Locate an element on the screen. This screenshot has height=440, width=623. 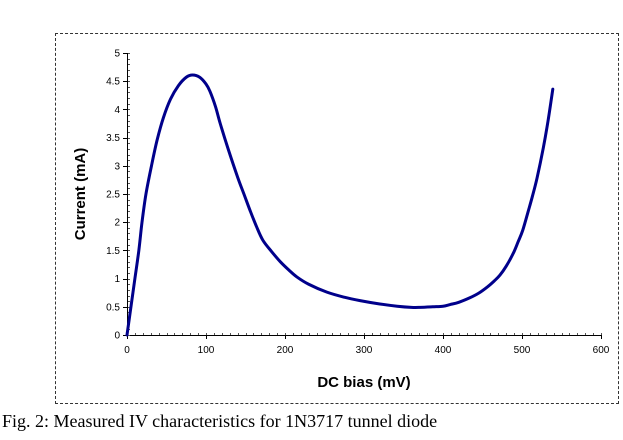
y-tick-label: 1 is located at coordinates (117, 279).